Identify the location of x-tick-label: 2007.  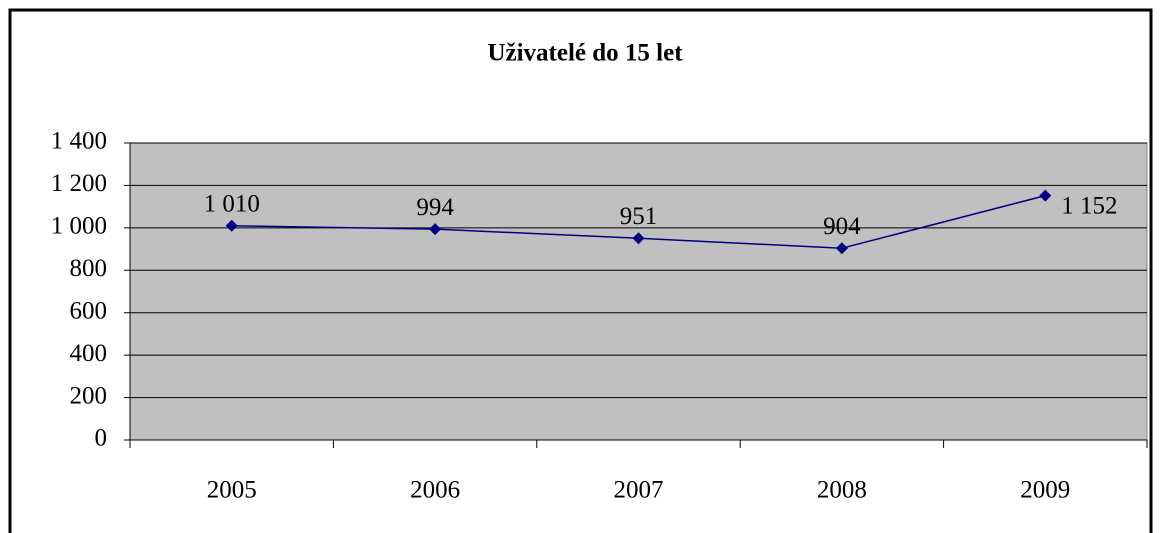
(639, 490).